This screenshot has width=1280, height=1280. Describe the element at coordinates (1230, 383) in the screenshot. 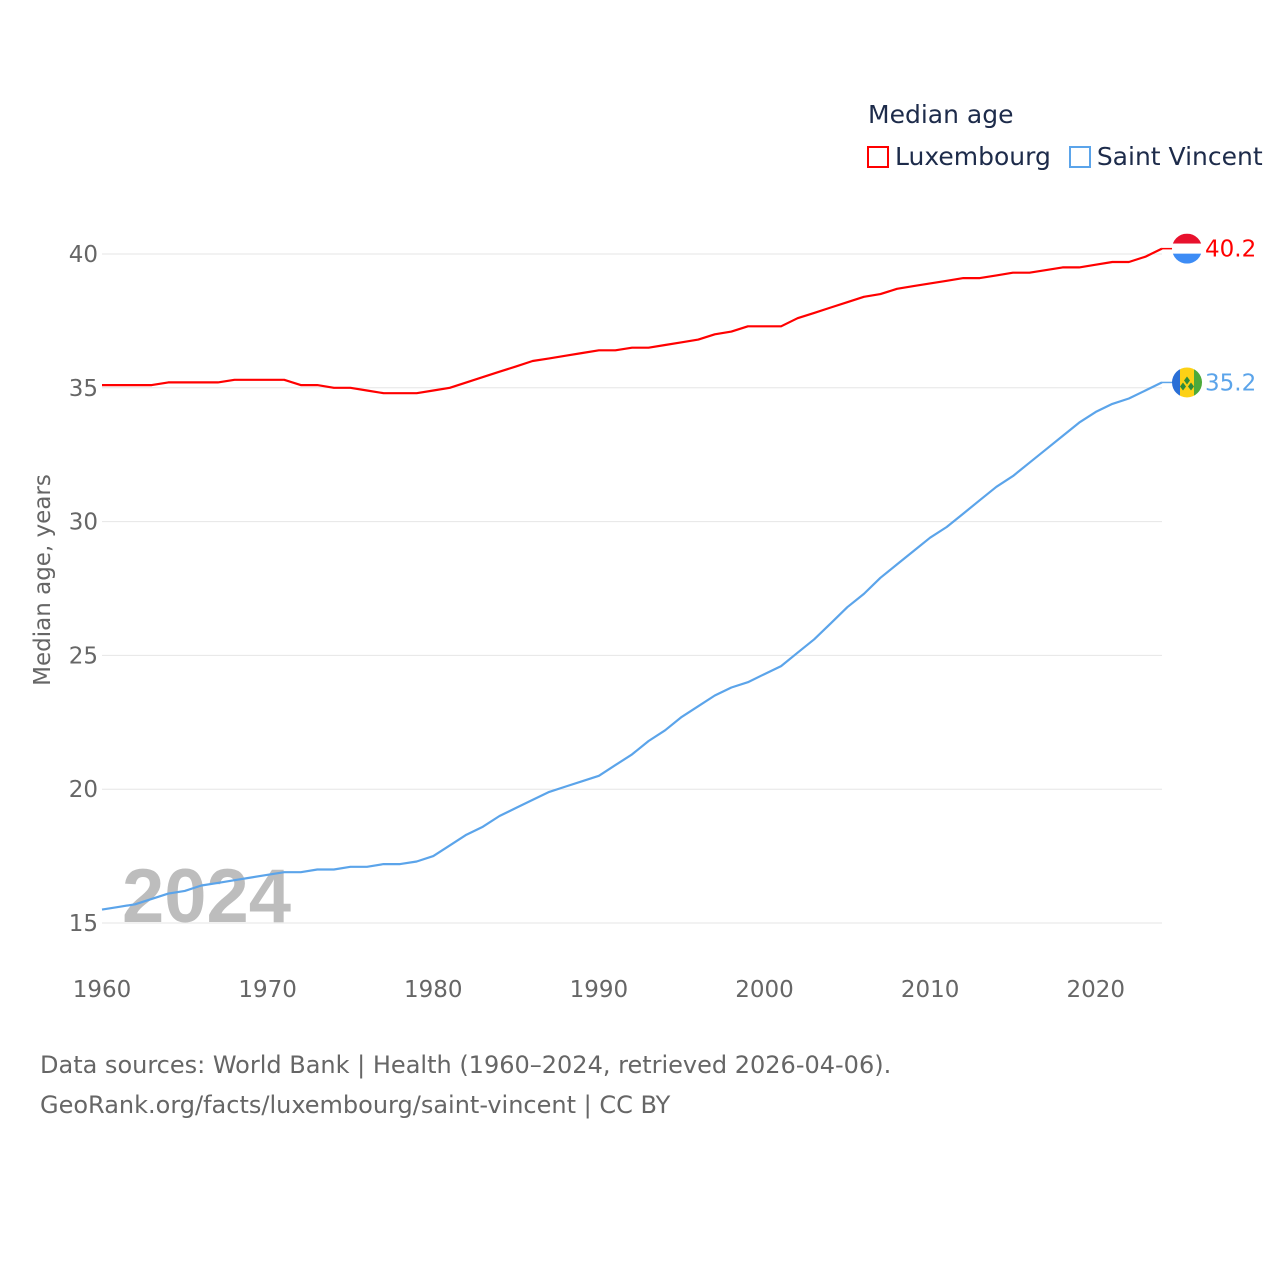

I see `end-value-label: 35.2` at that location.